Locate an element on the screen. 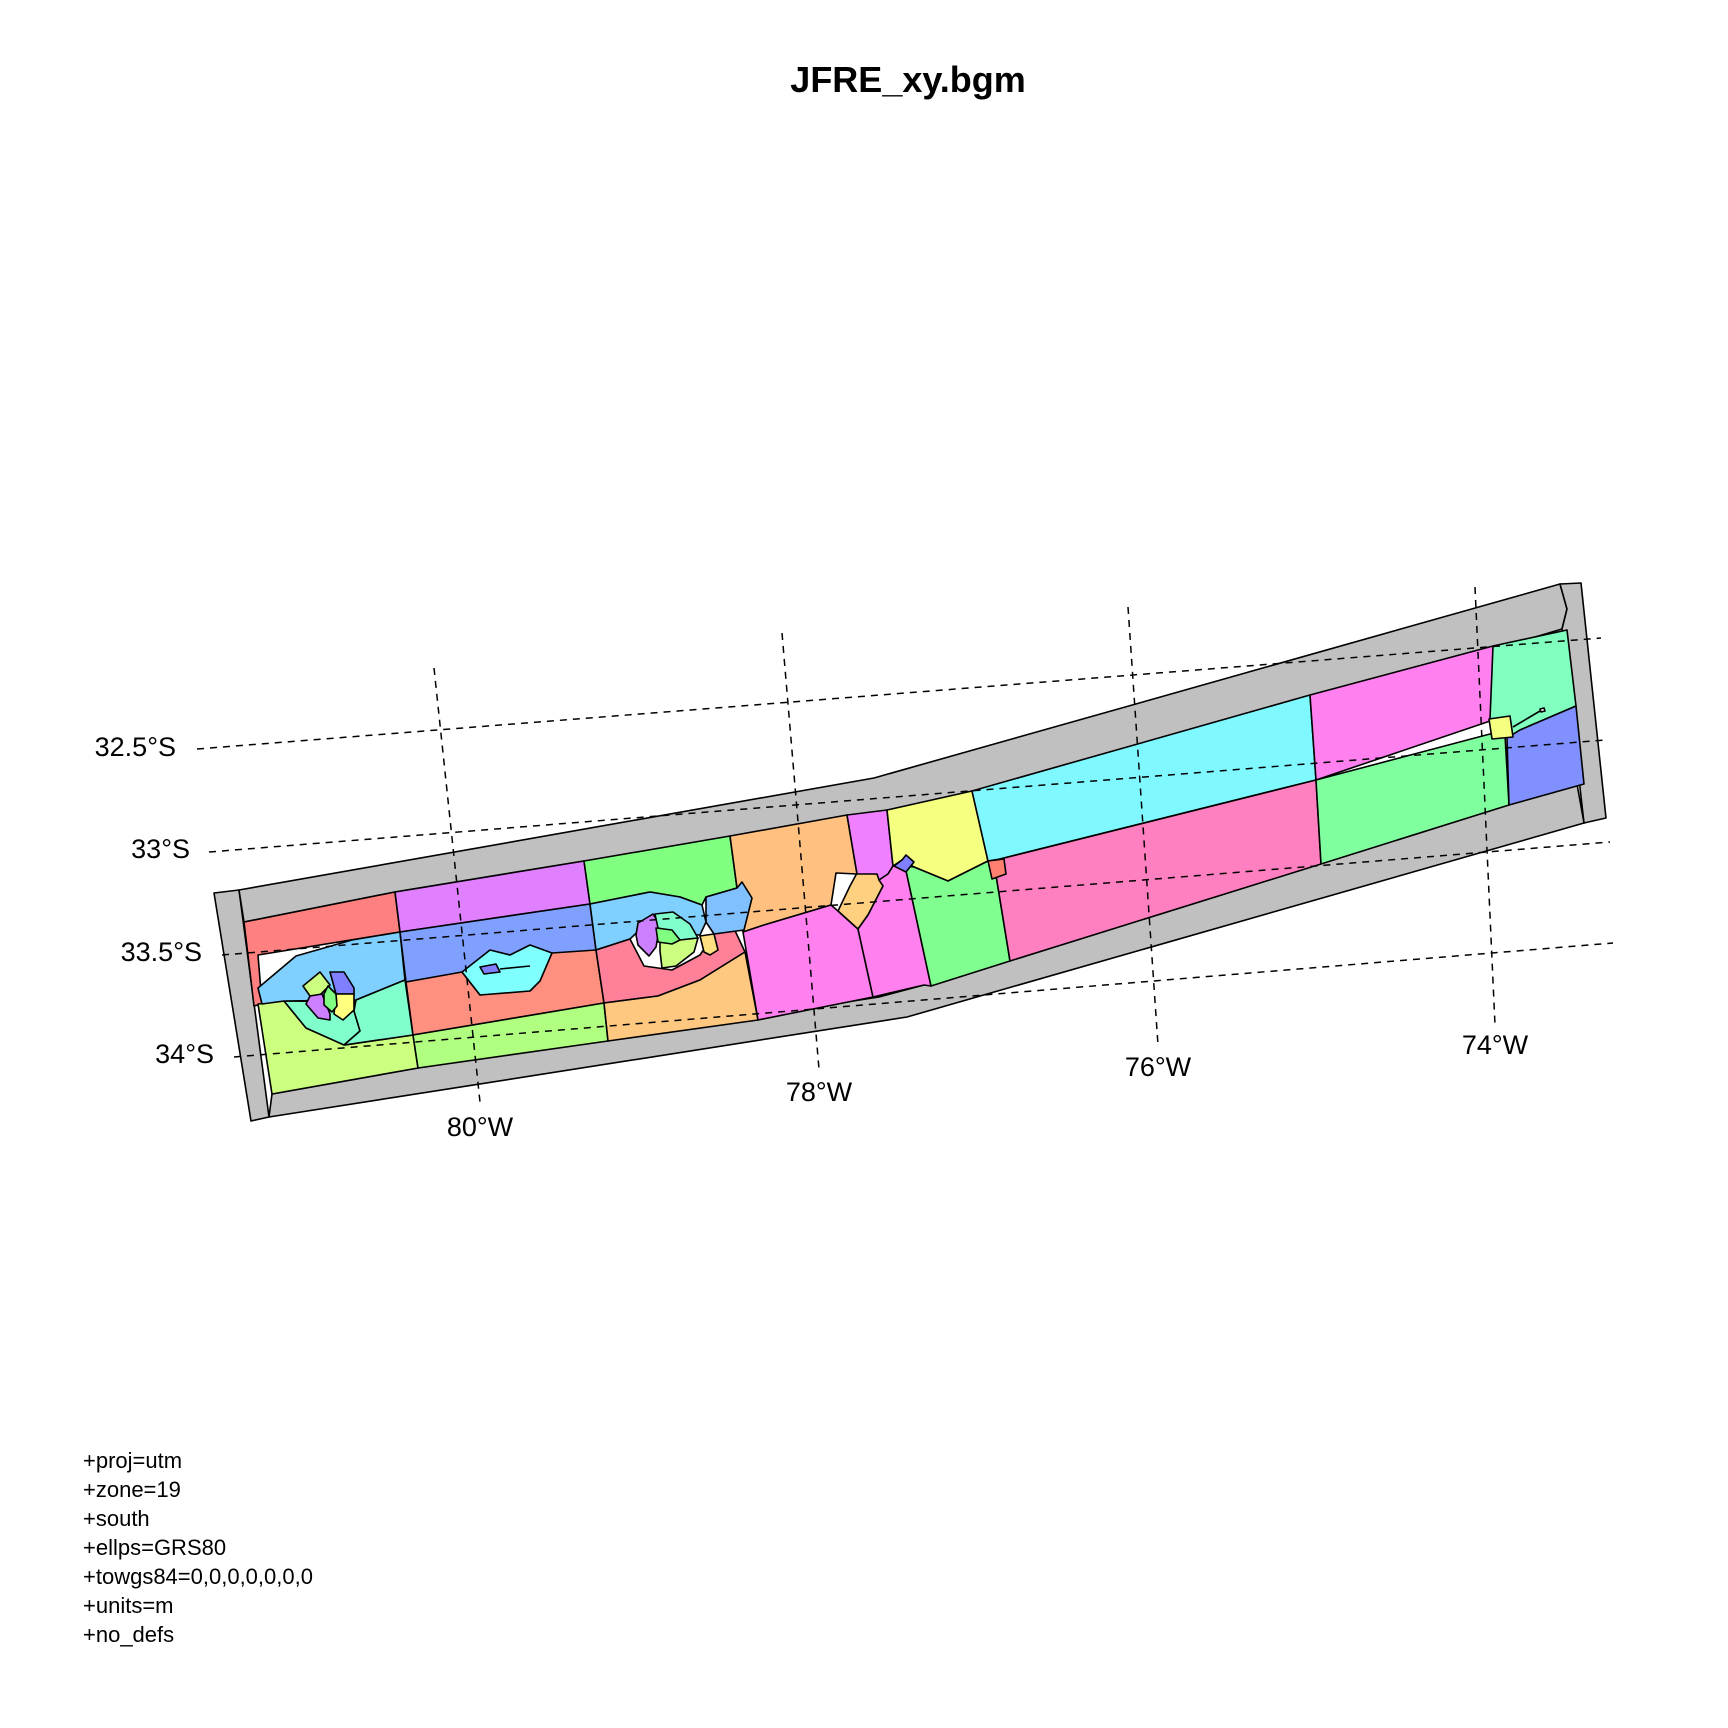 This screenshot has width=1728, height=1728. box-3-bottom is located at coordinates (681, 996).